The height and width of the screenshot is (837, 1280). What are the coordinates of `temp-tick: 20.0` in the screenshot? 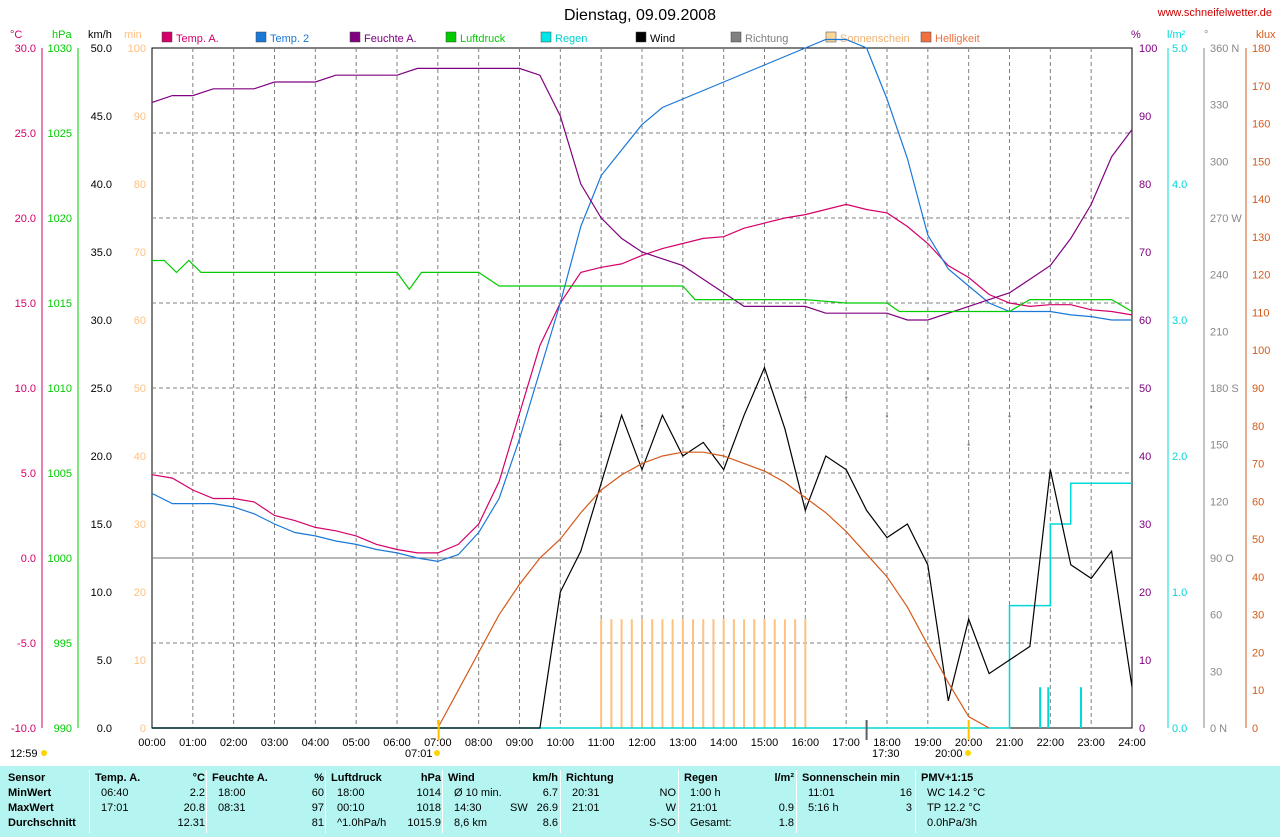 It's located at (25, 219).